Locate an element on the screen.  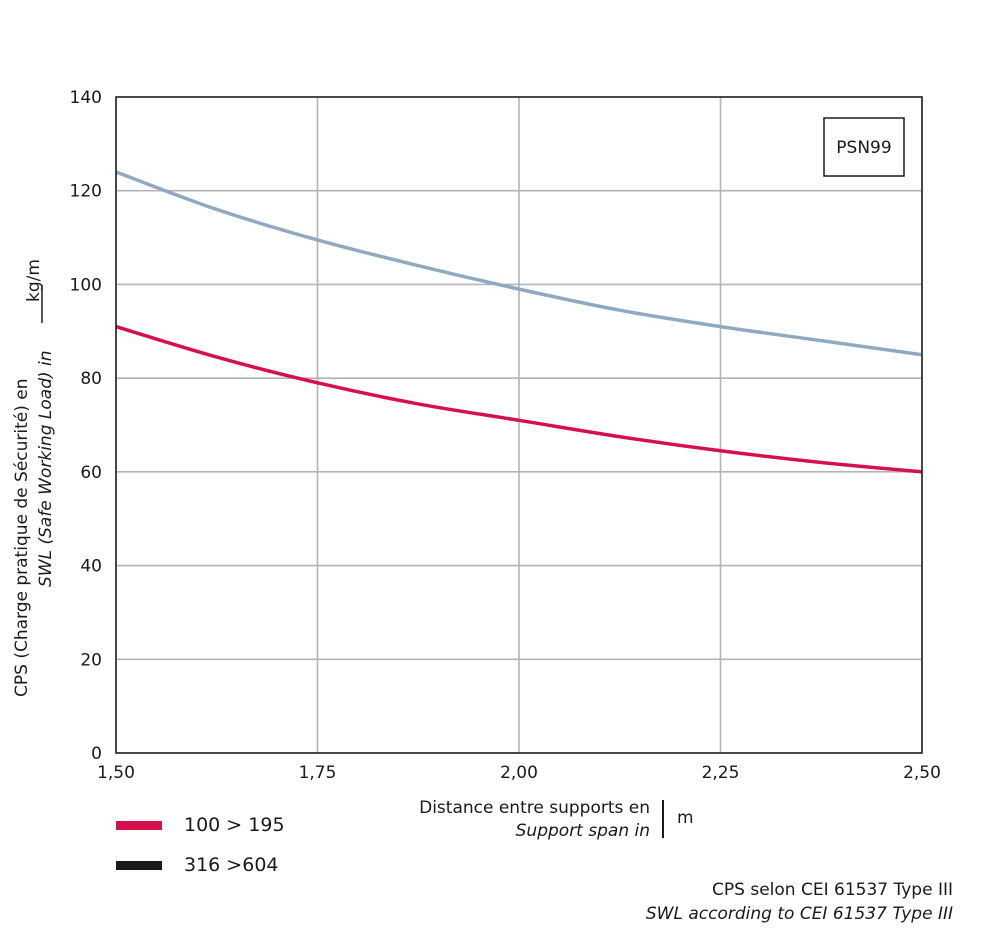
x-axis-title-line2: Support span in is located at coordinates (582, 831).